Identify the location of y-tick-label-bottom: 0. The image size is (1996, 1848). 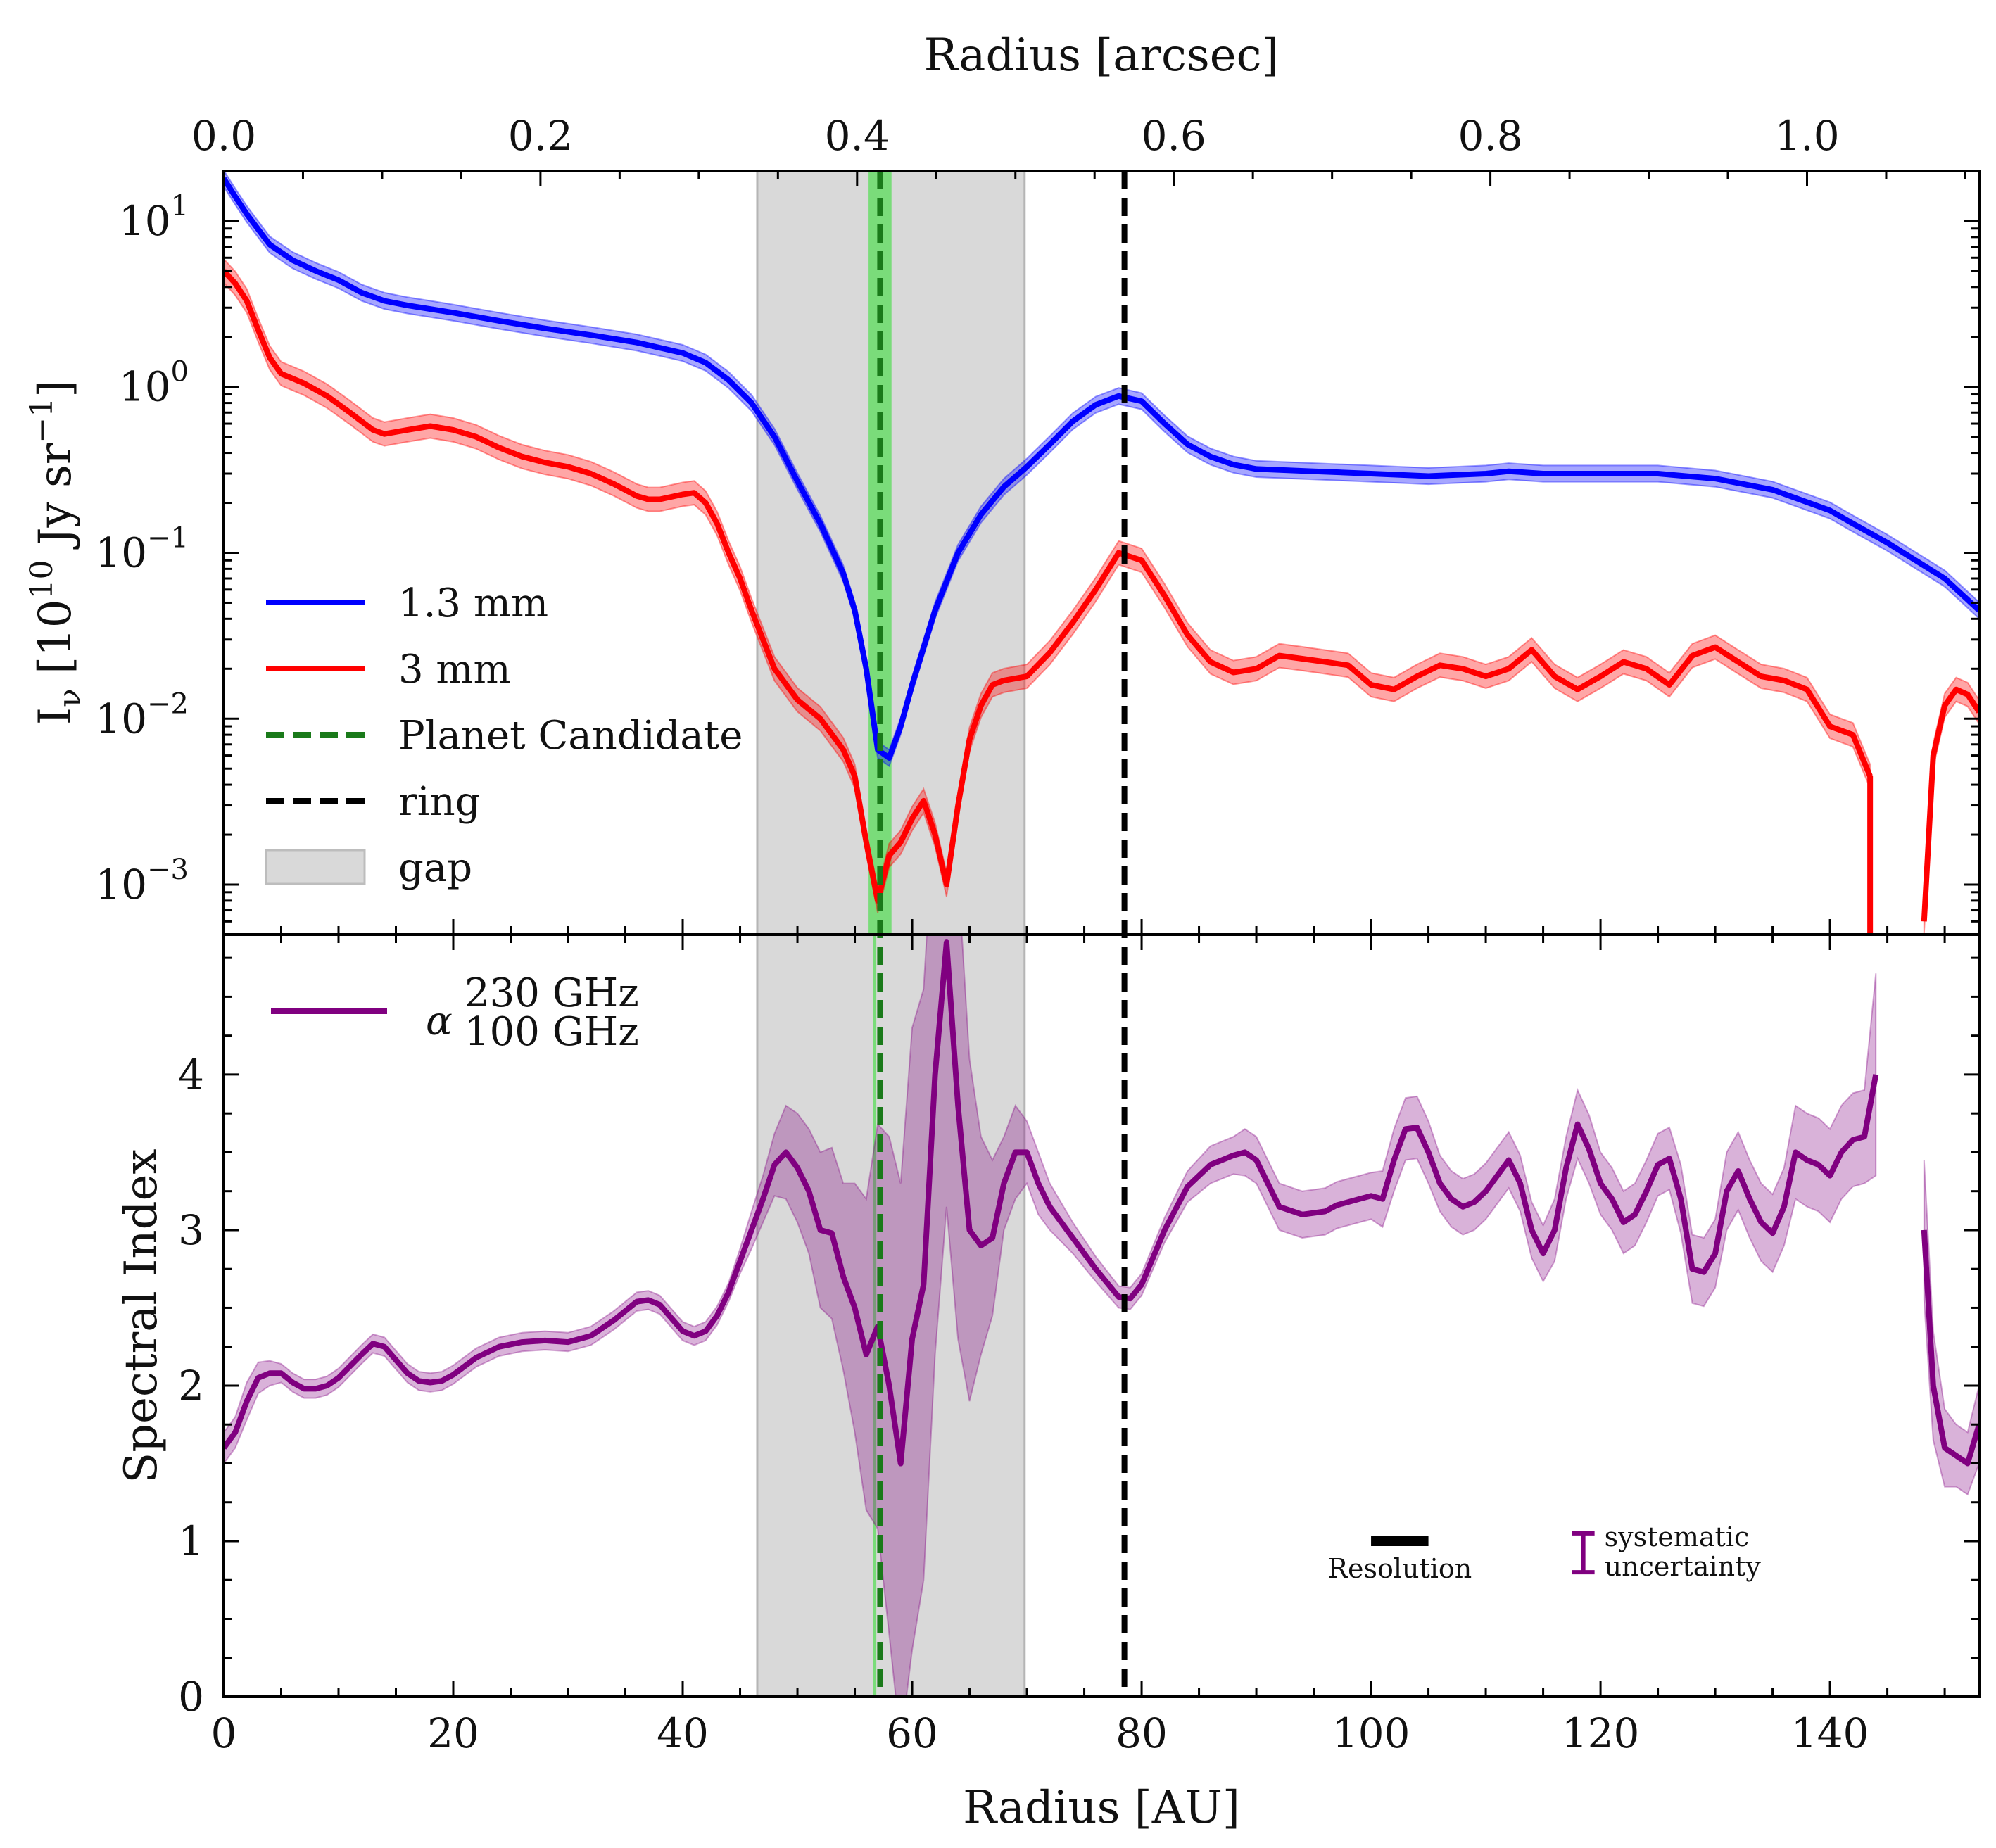
(191, 1697).